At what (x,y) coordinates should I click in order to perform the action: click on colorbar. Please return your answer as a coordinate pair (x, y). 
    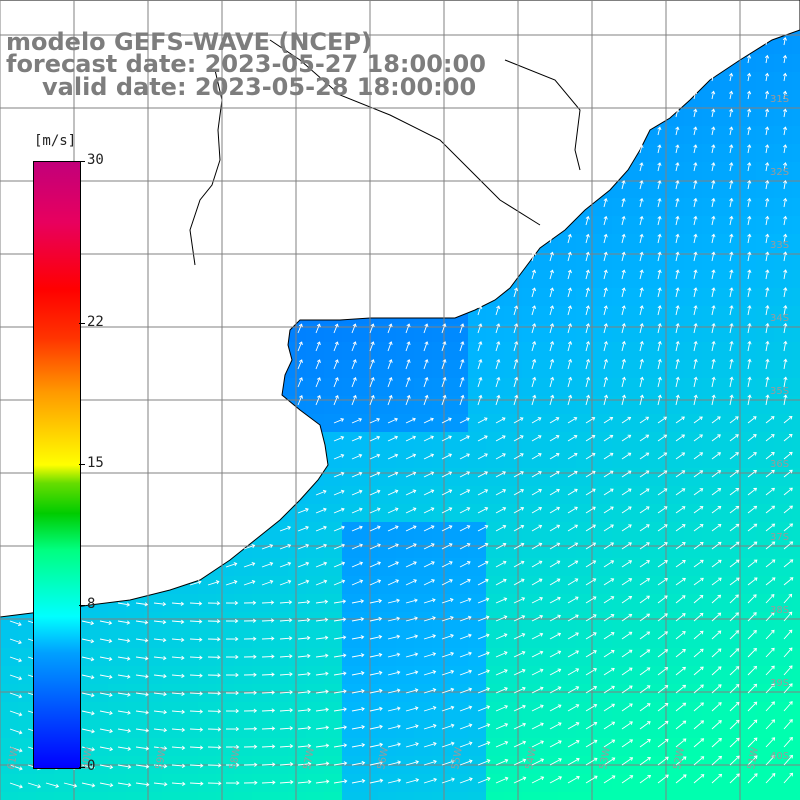
    Looking at the image, I should click on (57, 465).